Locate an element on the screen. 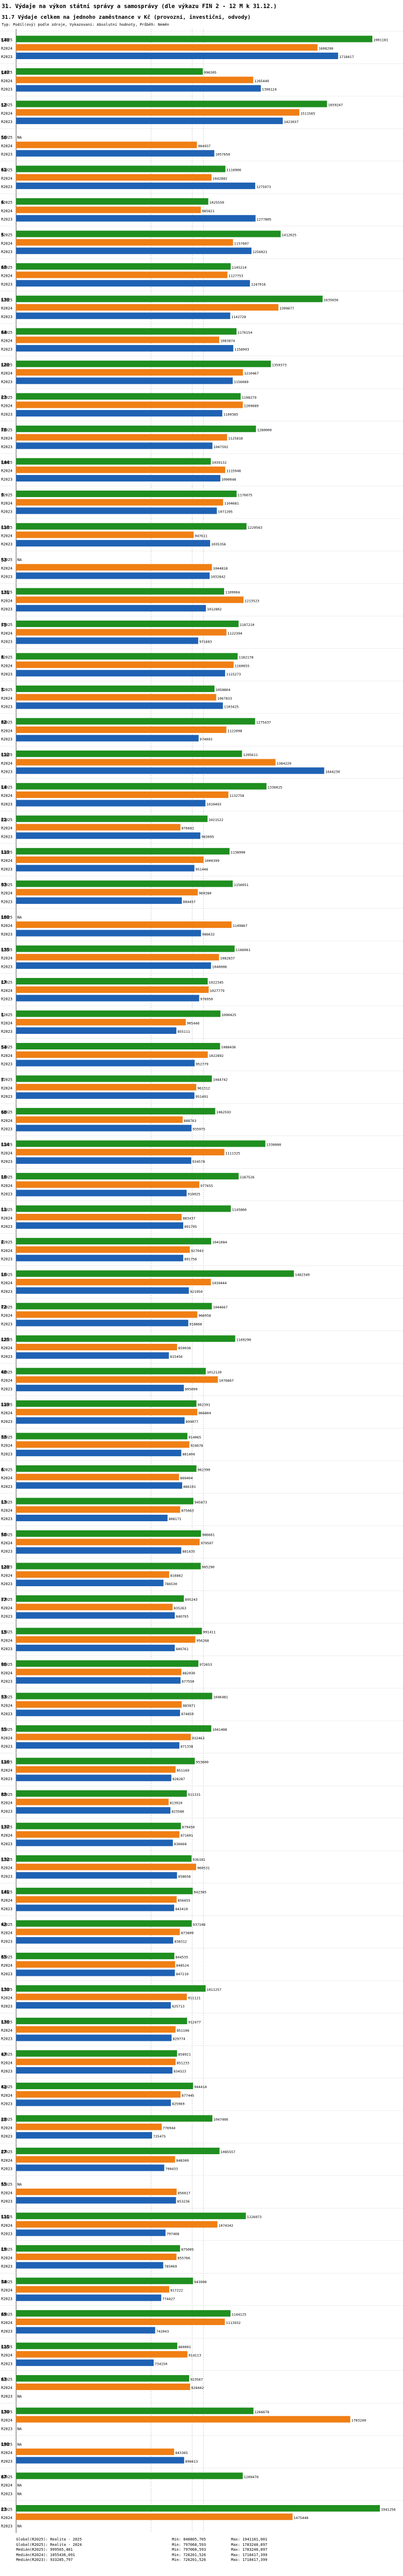 This screenshot has height=2576, width=403. data-label: 1035356 is located at coordinates (218, 544).